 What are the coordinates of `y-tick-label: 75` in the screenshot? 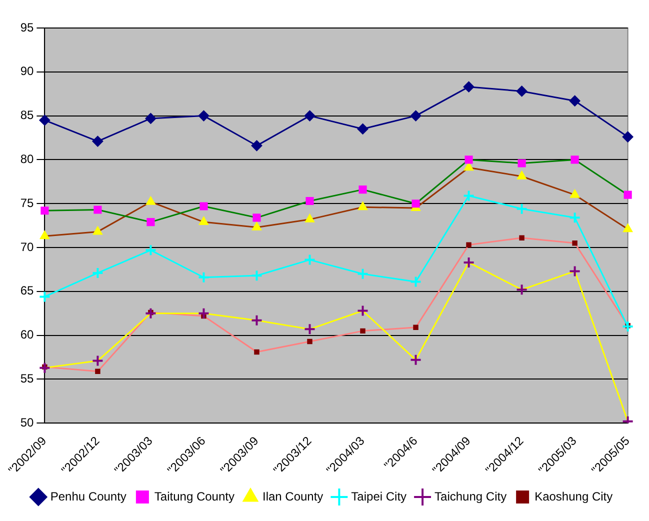 It's located at (27, 203).